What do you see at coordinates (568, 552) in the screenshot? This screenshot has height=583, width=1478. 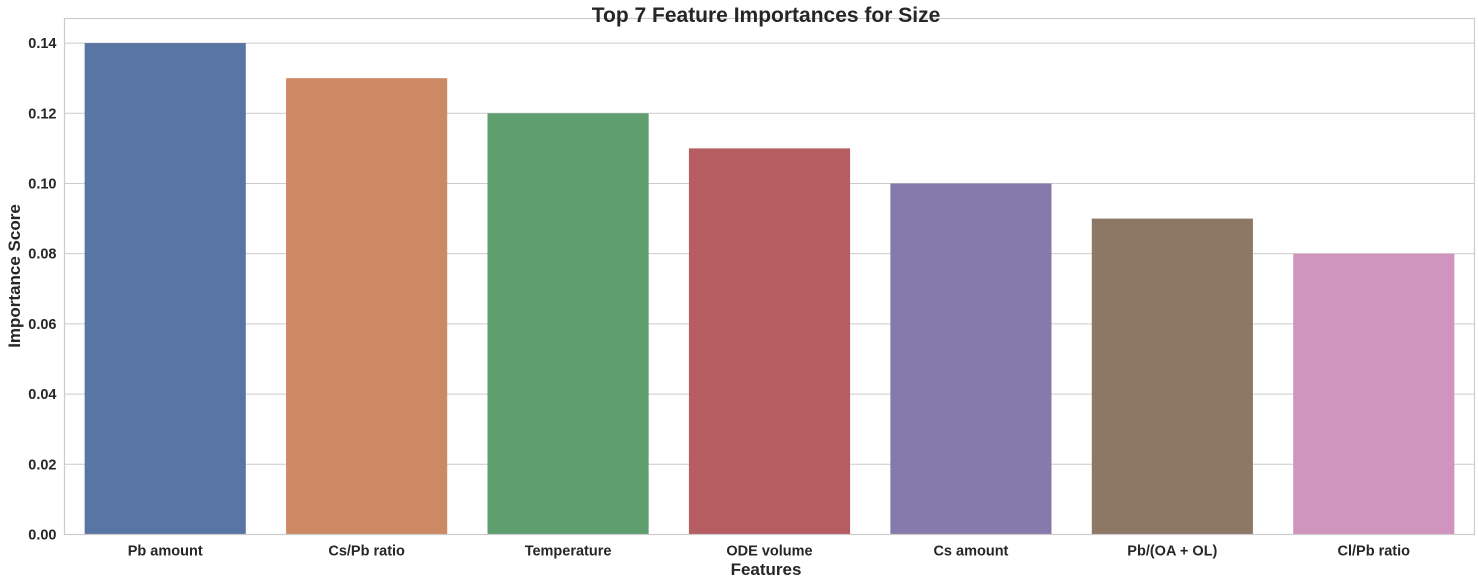 I see `x-tick-label: Temperature` at bounding box center [568, 552].